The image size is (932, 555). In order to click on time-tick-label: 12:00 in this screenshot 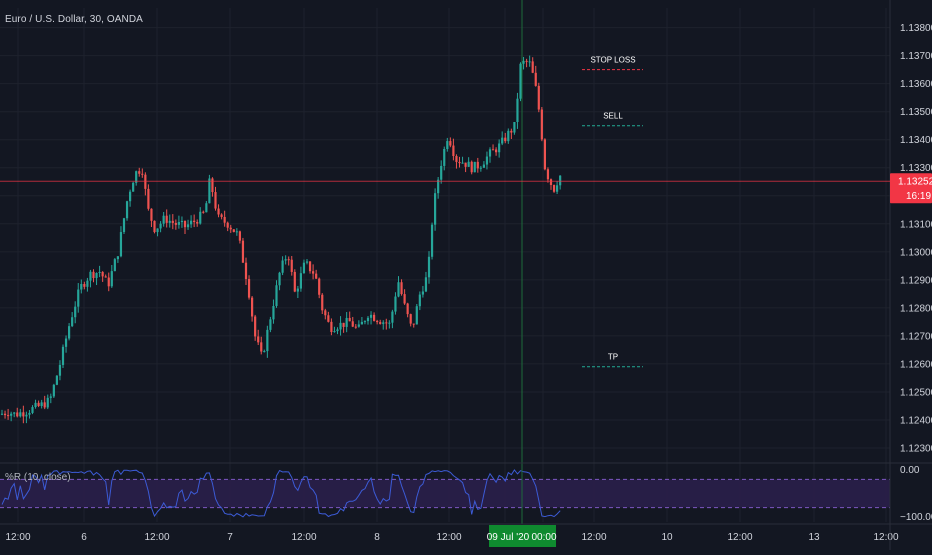, I will do `click(303, 537)`.